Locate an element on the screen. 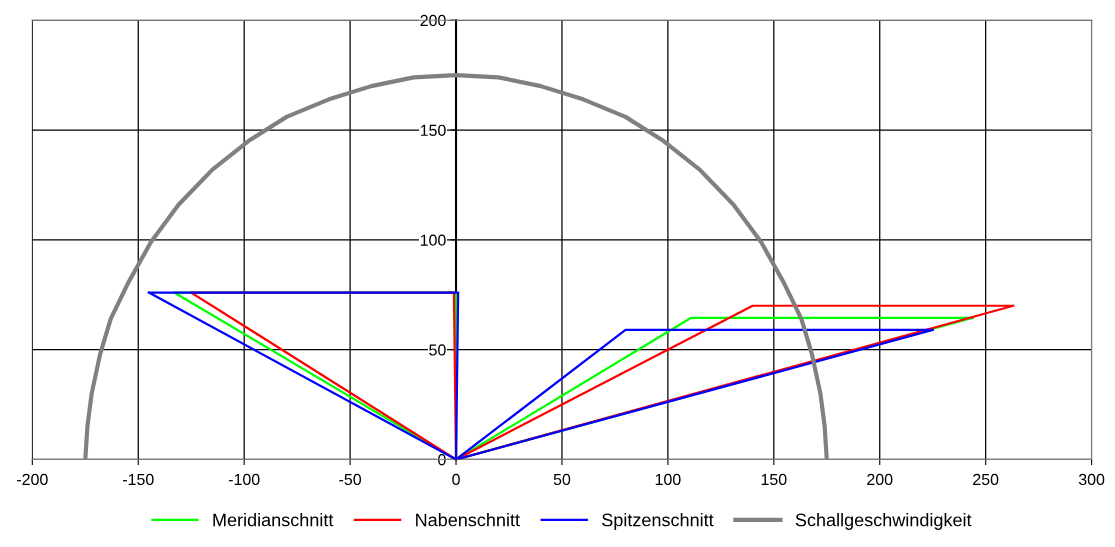  legend-label: Meridianschnitt is located at coordinates (273, 520).